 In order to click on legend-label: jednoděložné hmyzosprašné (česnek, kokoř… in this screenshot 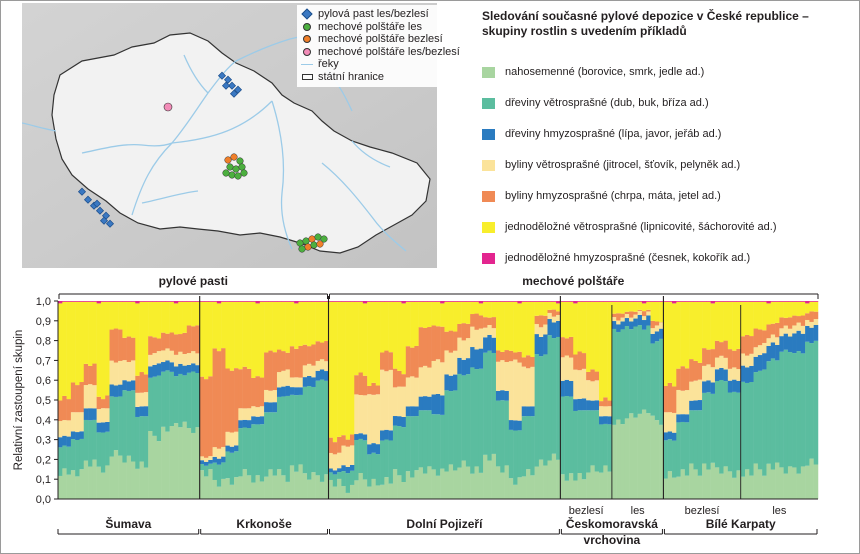, I will do `click(628, 258)`.